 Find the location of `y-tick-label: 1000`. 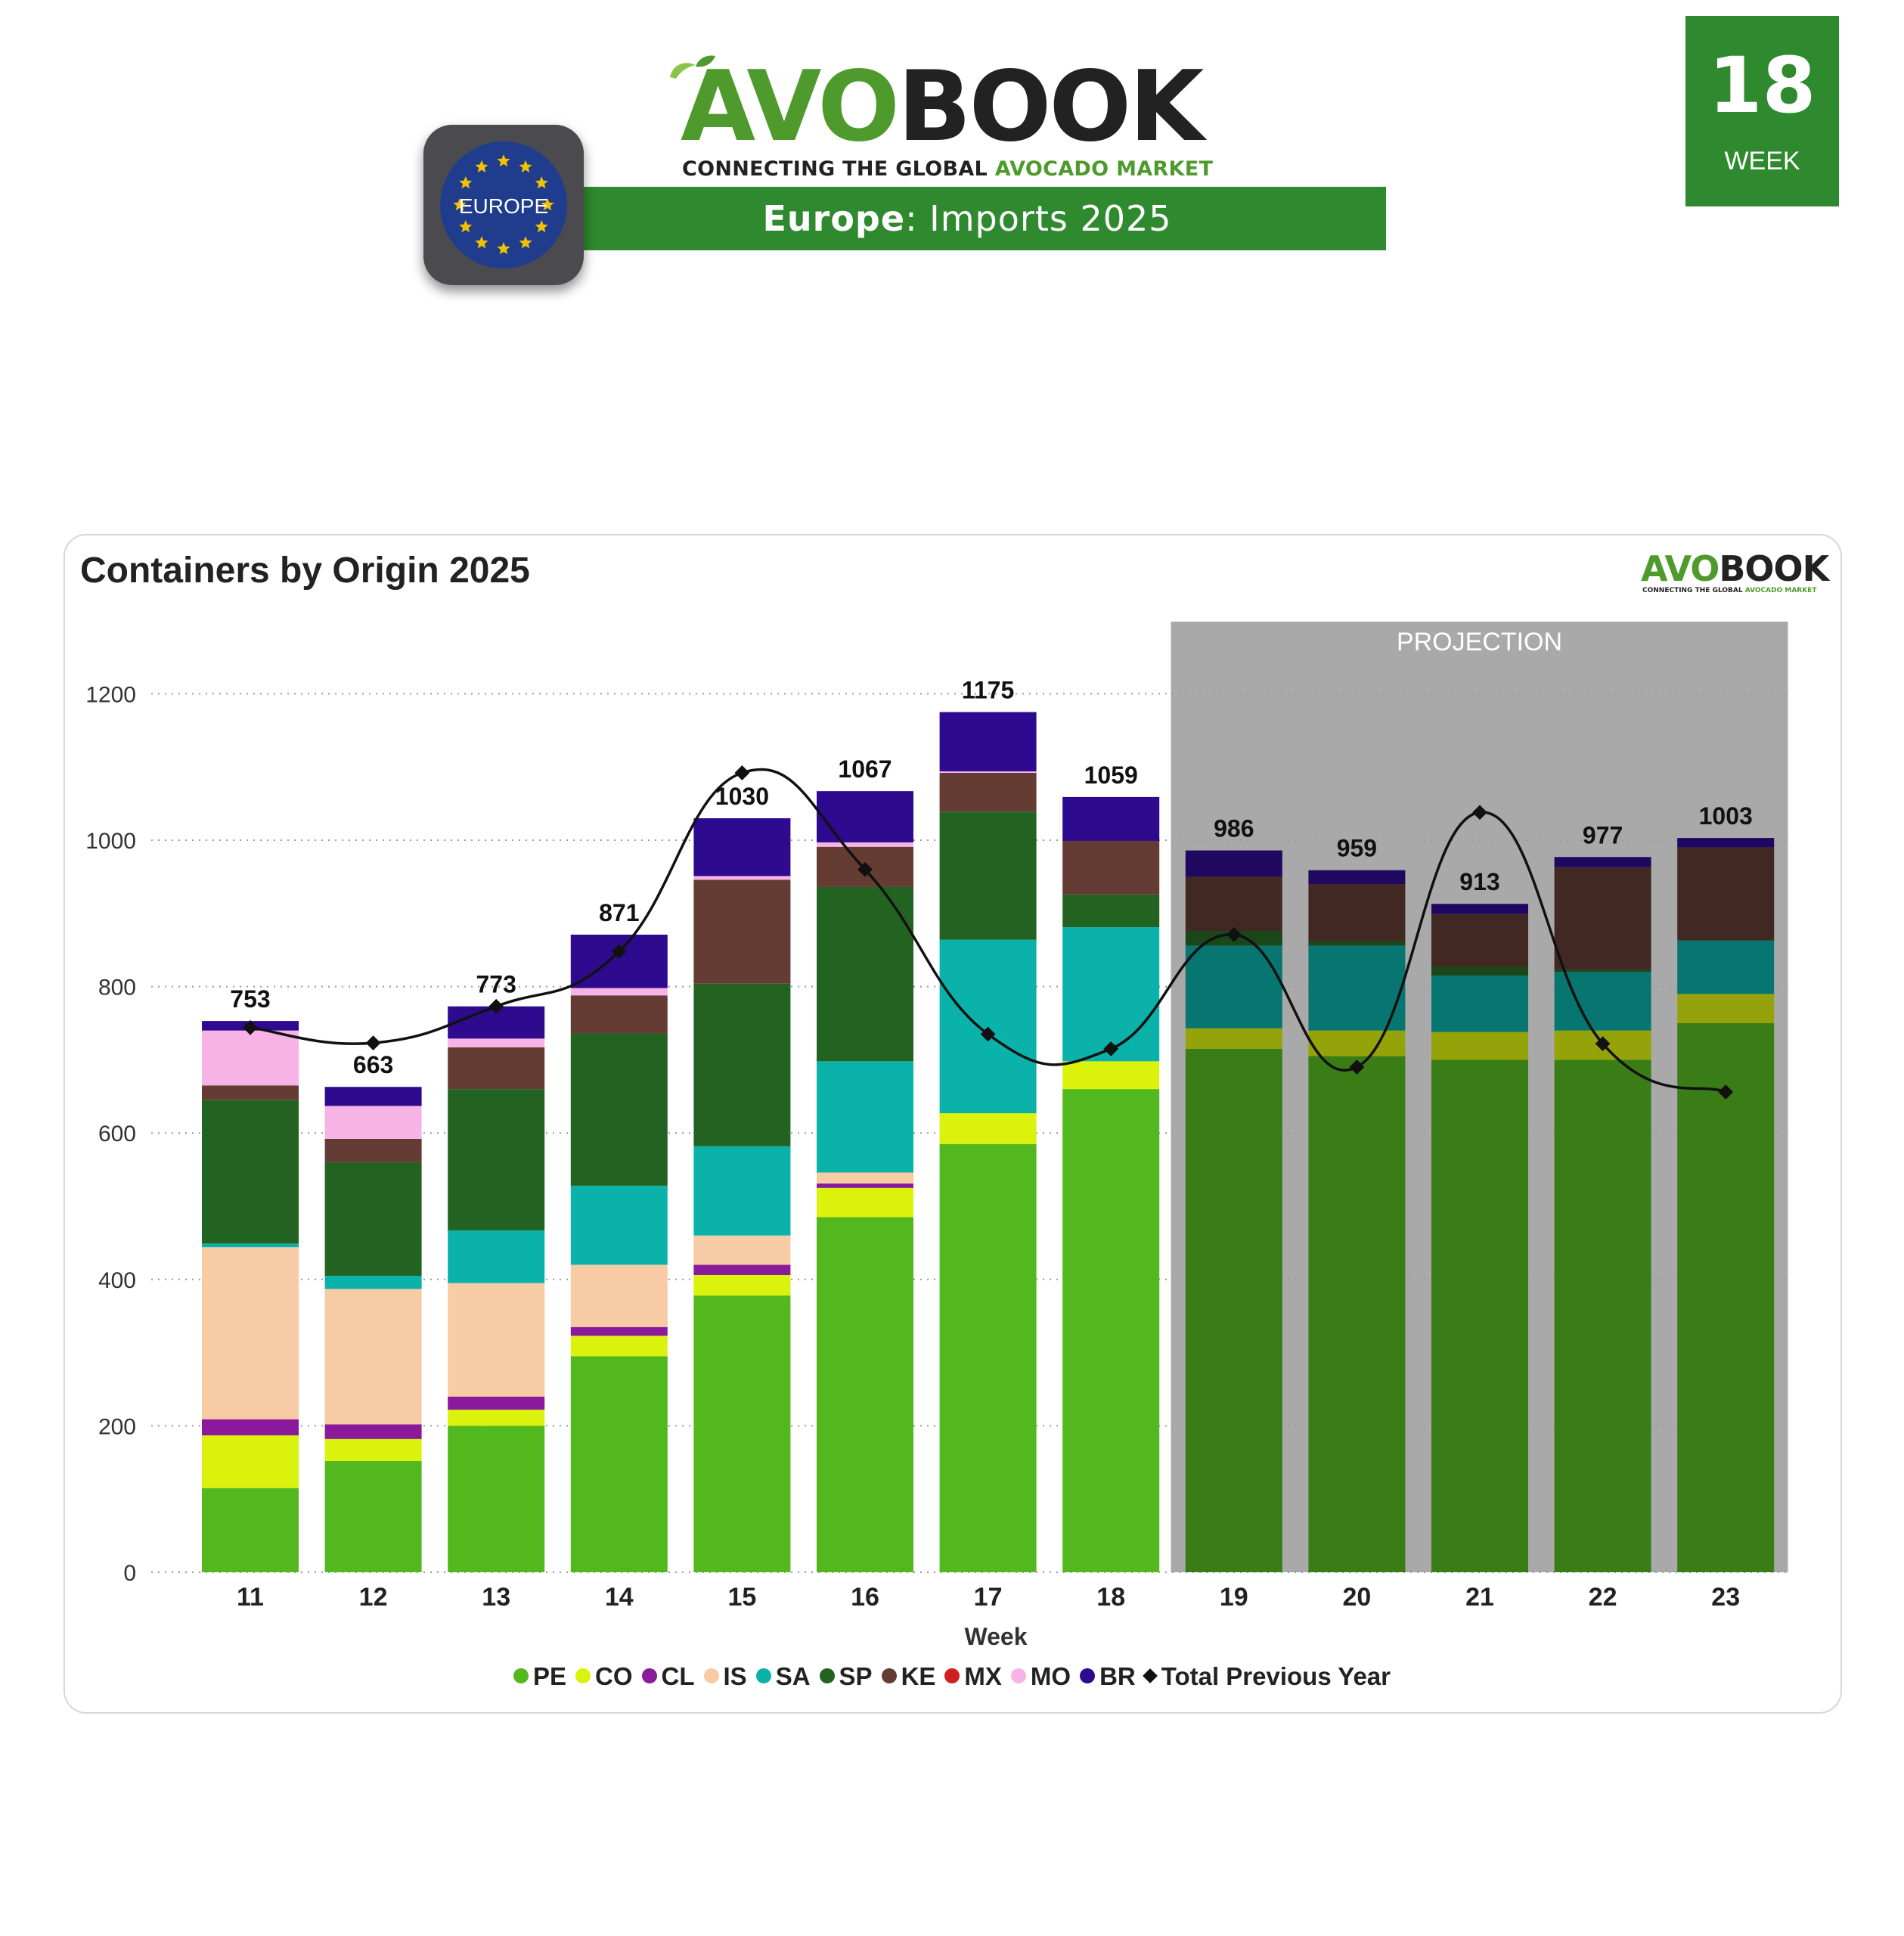

y-tick-label: 1000 is located at coordinates (110, 841).